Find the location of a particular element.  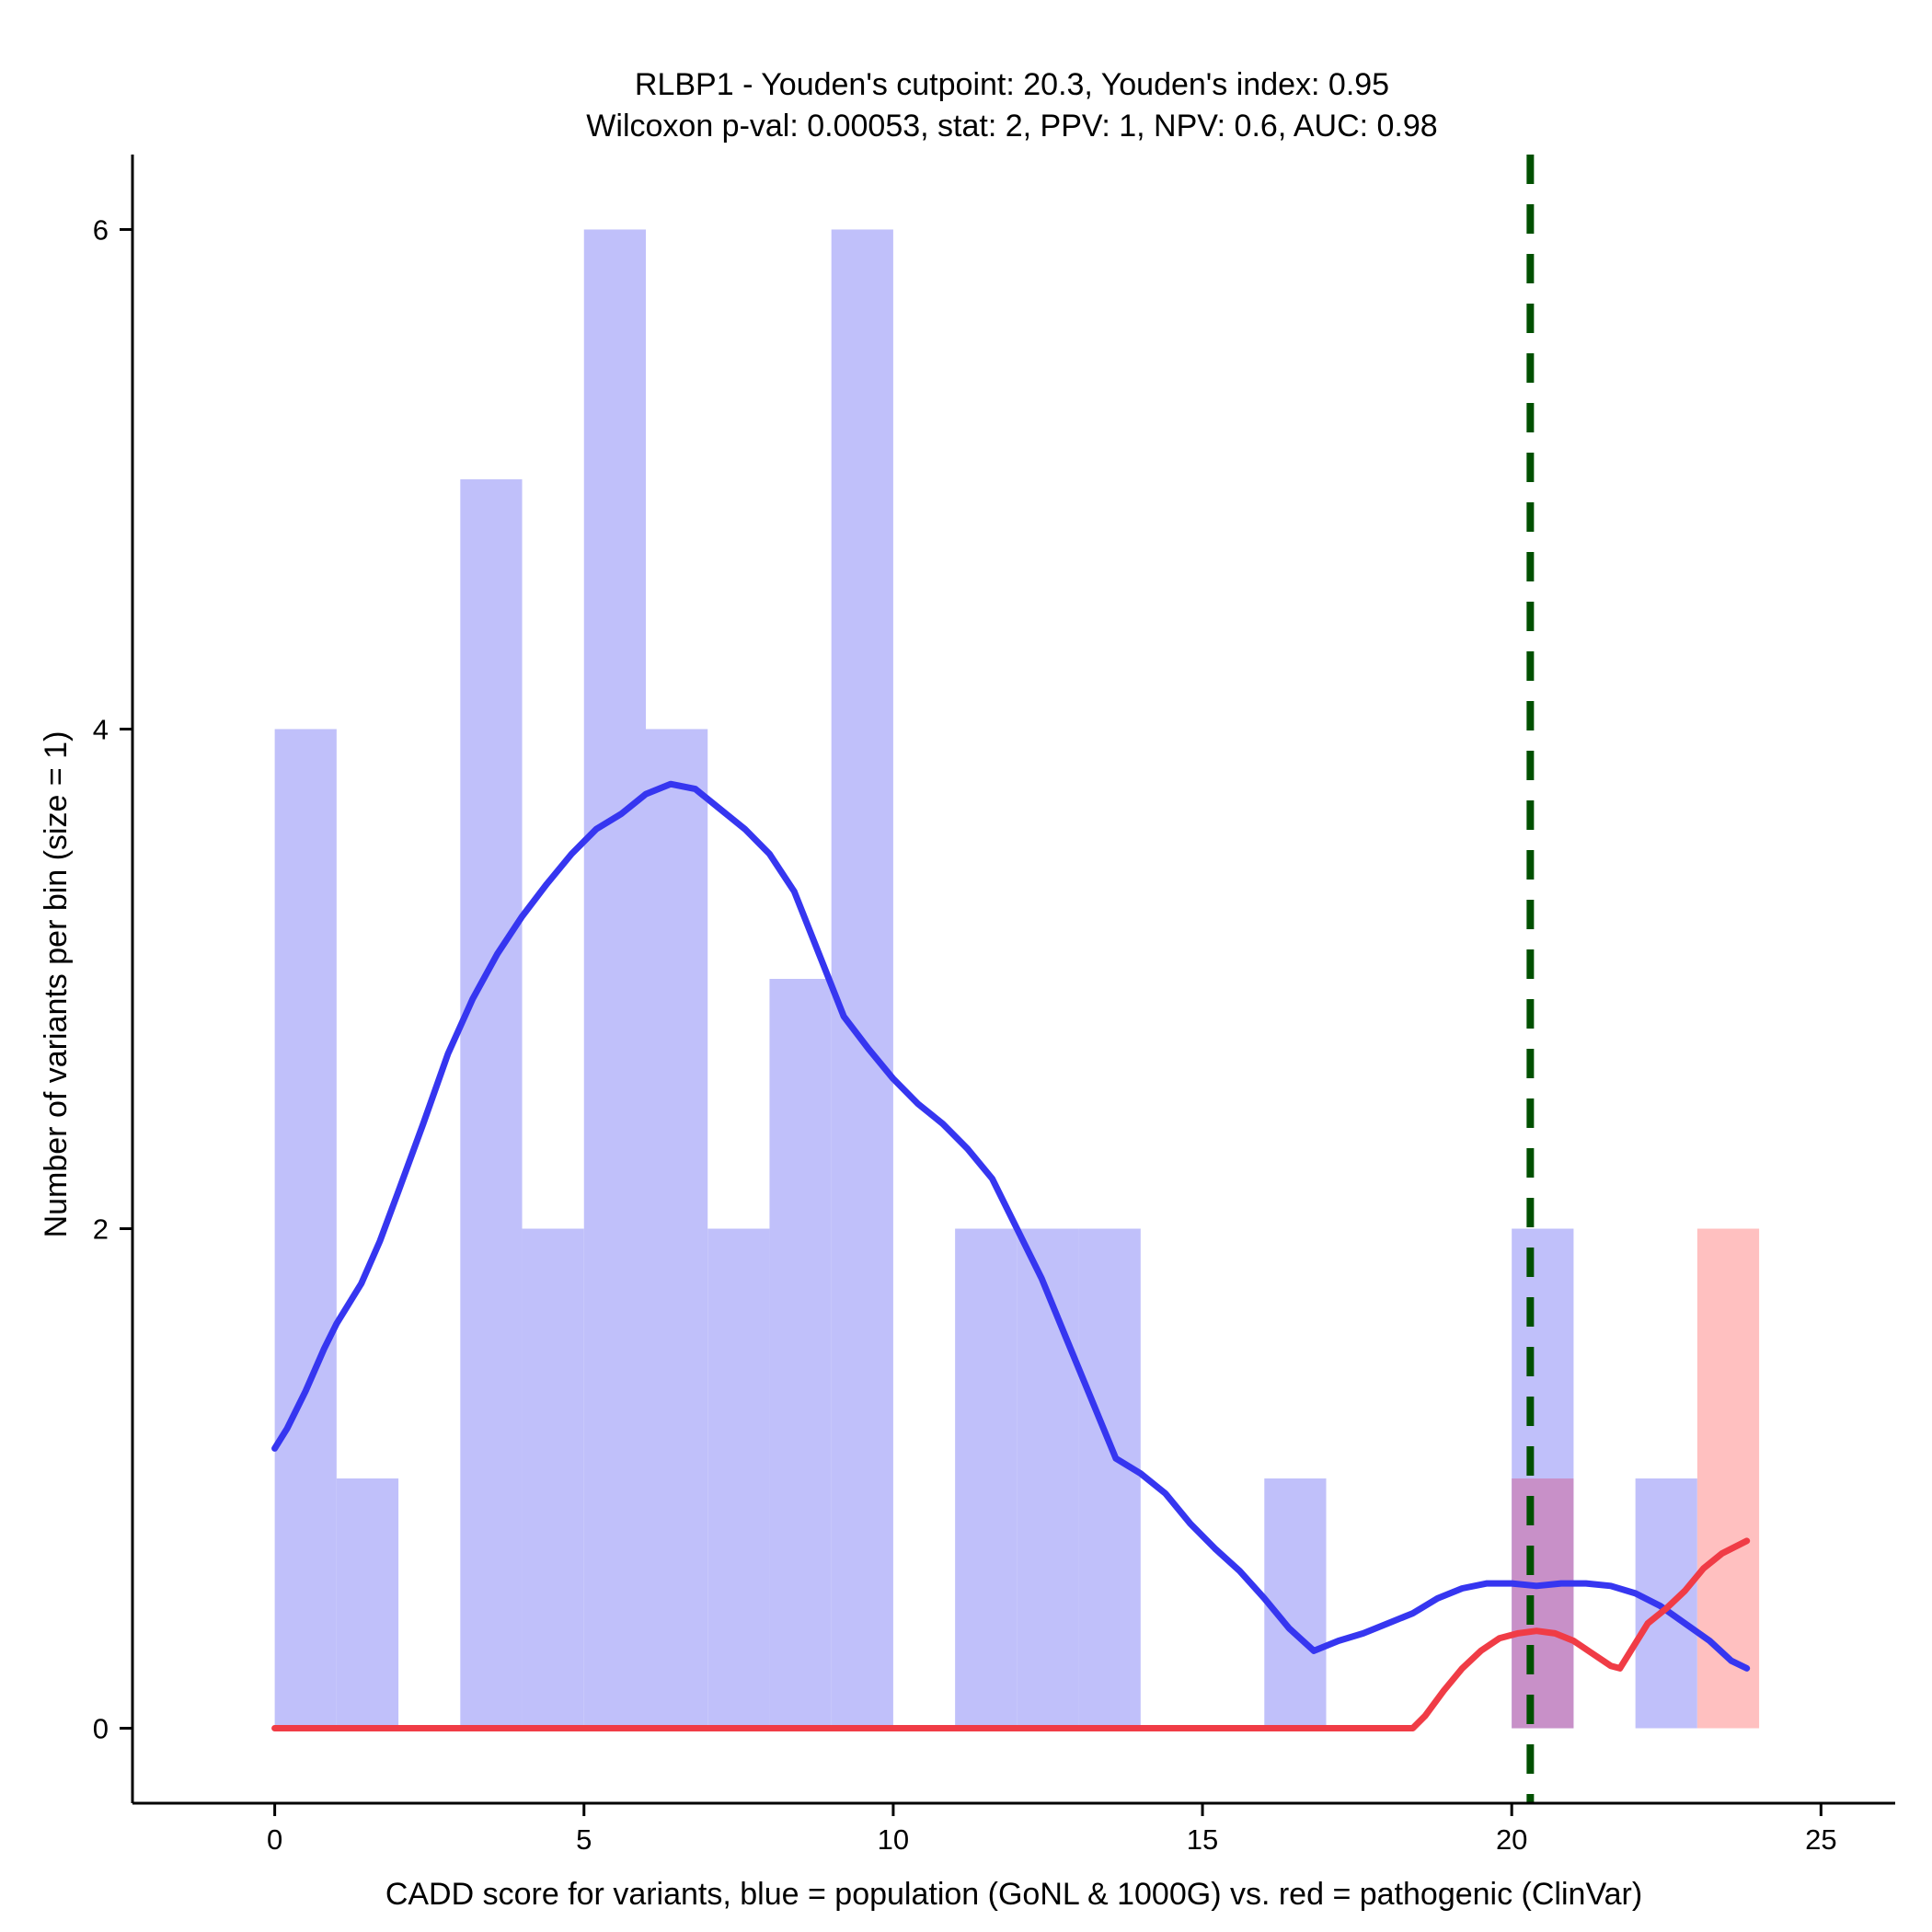

y-tick-label: 0 is located at coordinates (101, 1729).